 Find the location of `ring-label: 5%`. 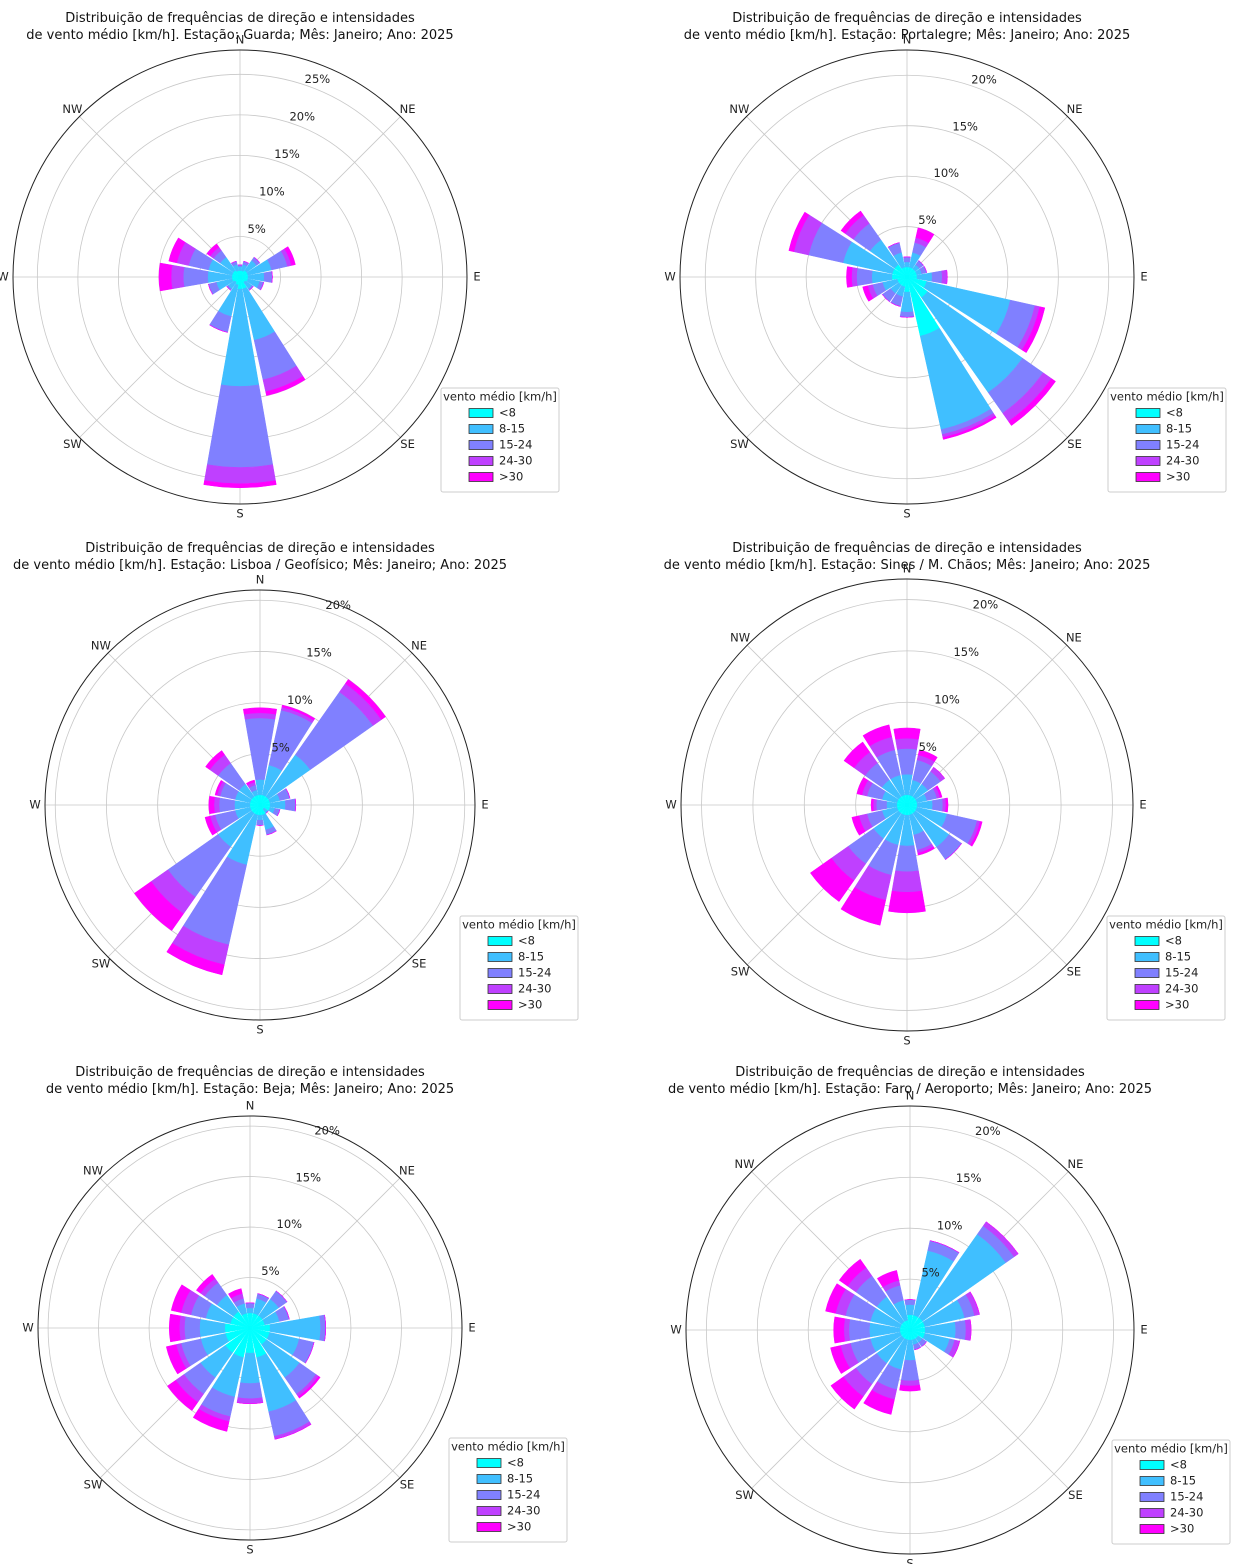

ring-label: 5% is located at coordinates (281, 747).